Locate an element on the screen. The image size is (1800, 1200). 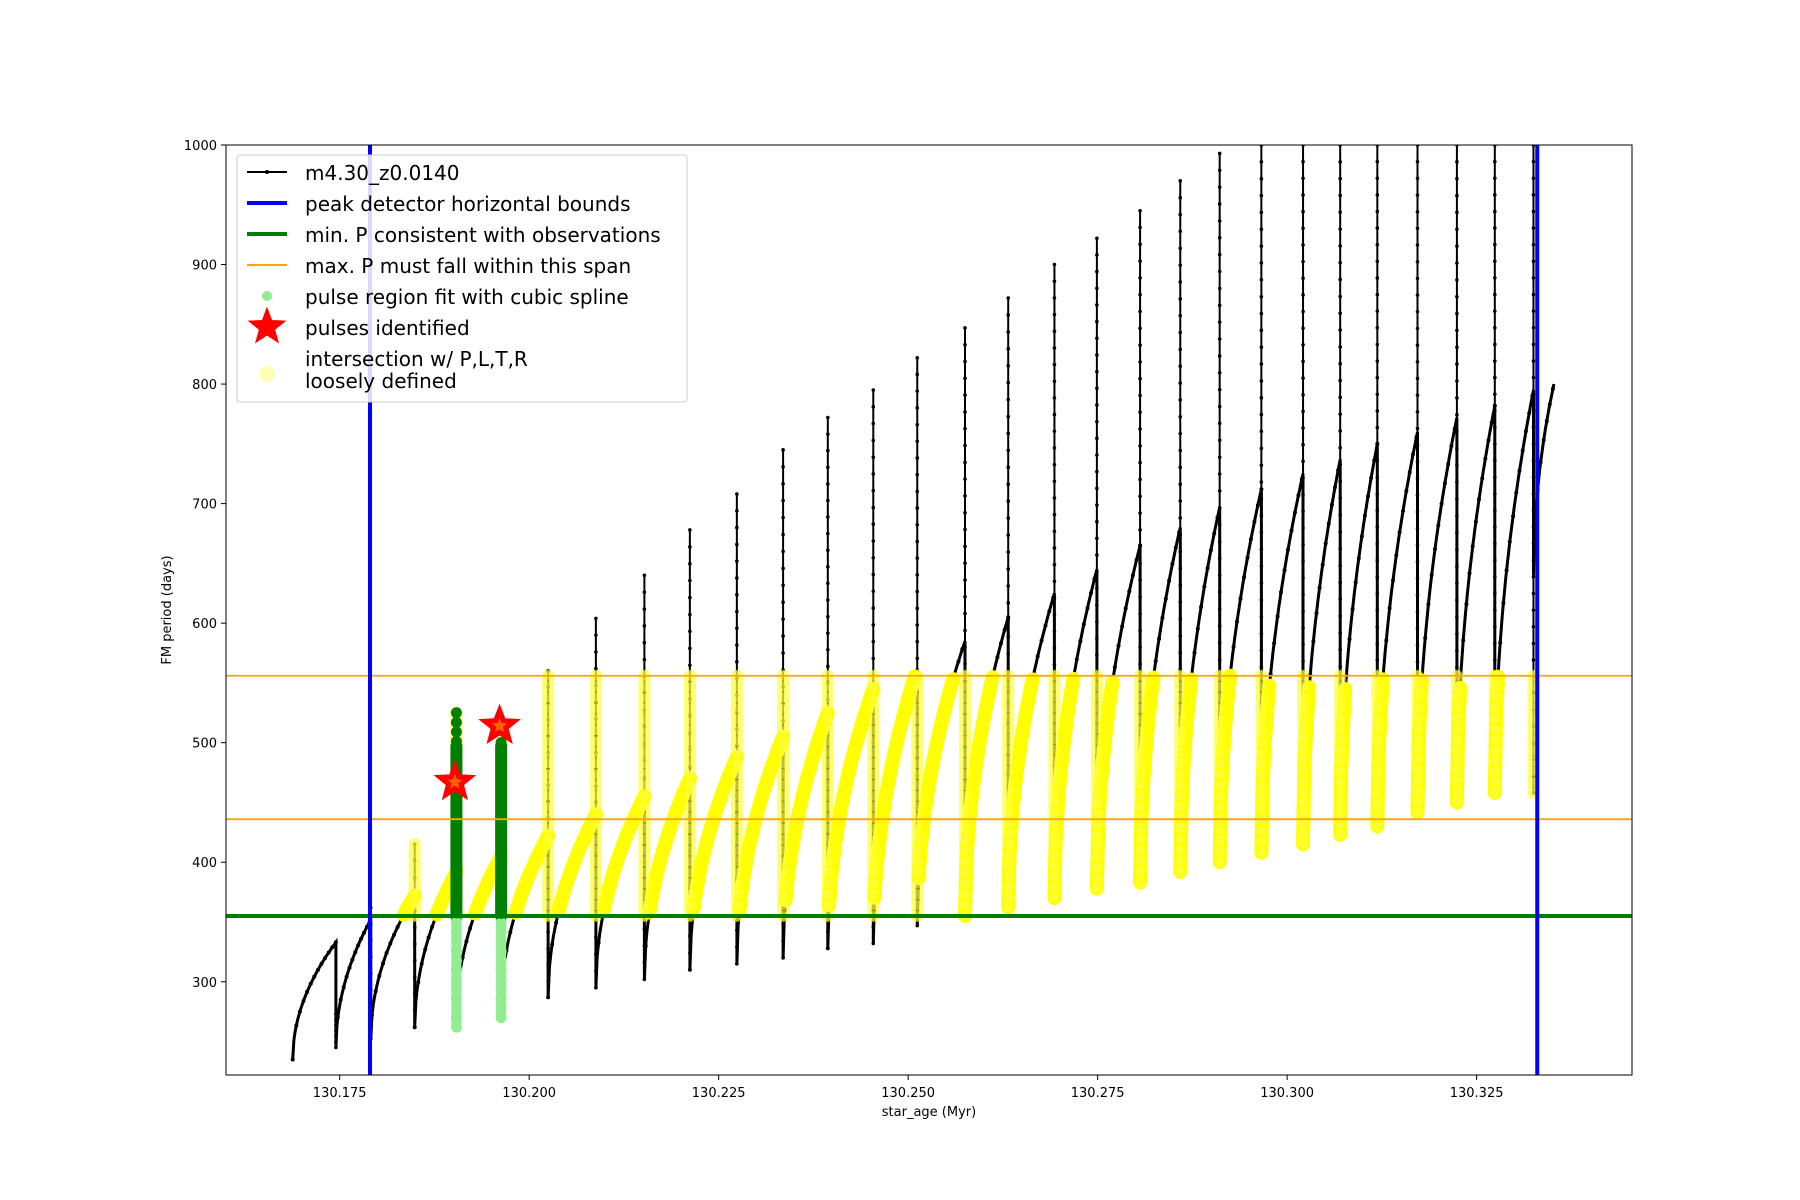
x-tick-label: 130.225 is located at coordinates (719, 1093).